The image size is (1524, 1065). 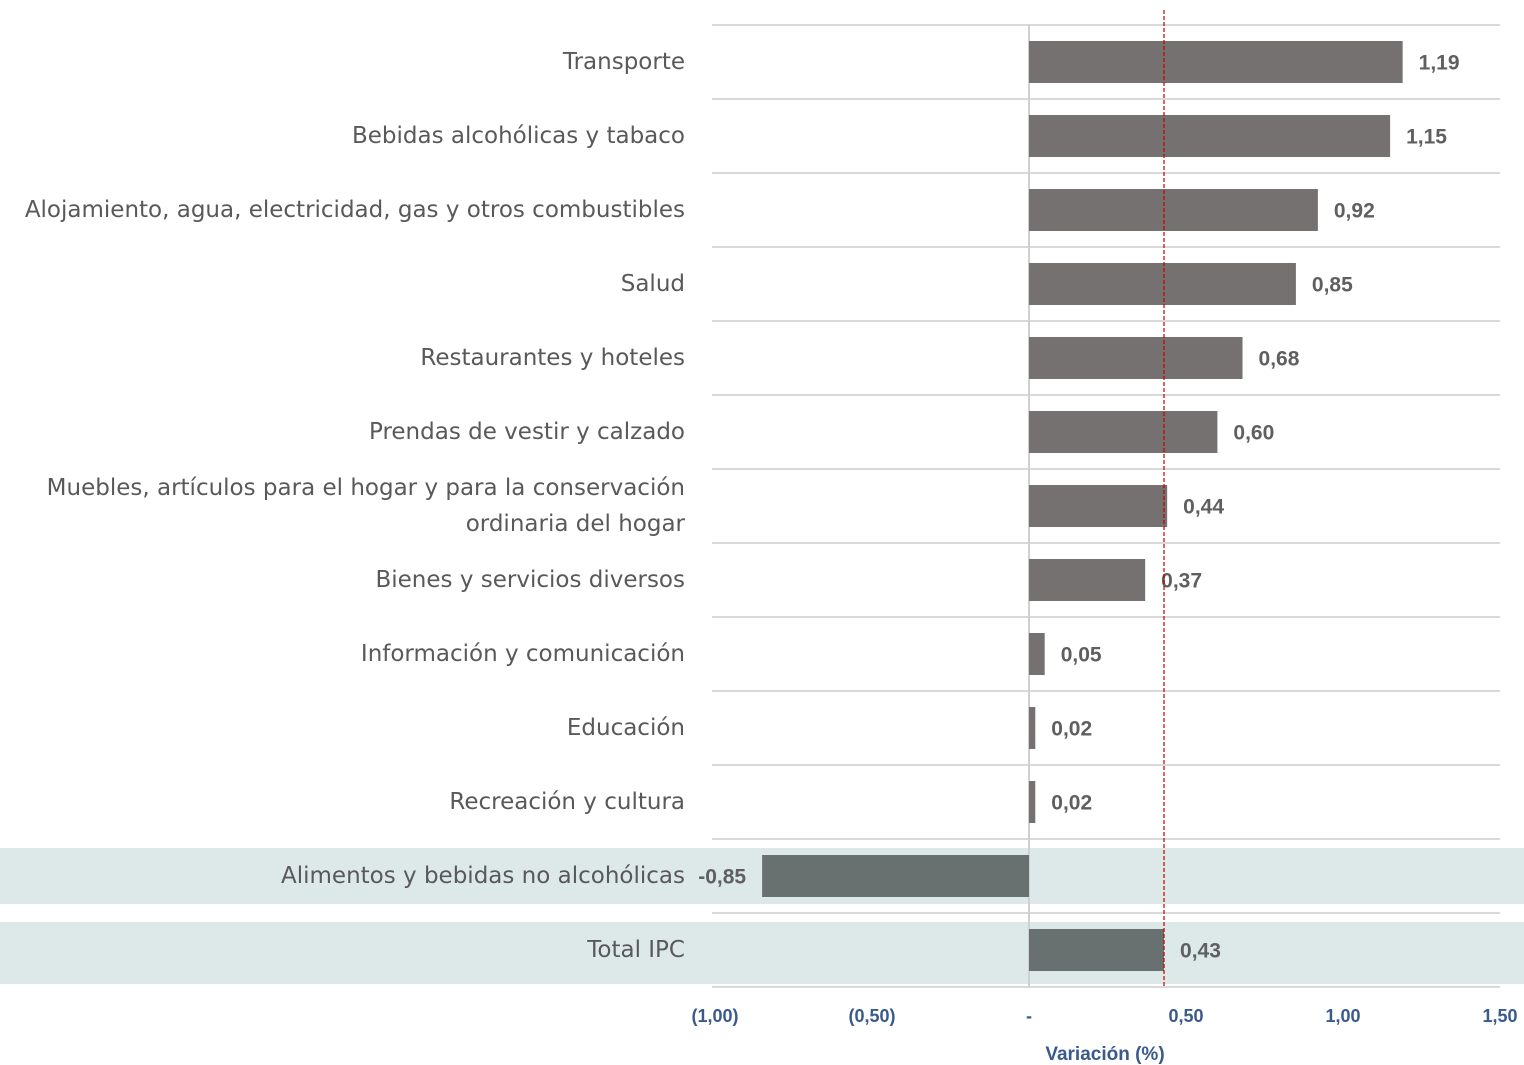 I want to click on category-label: Bebidas alcohólicas y tabaco, so click(x=518, y=136).